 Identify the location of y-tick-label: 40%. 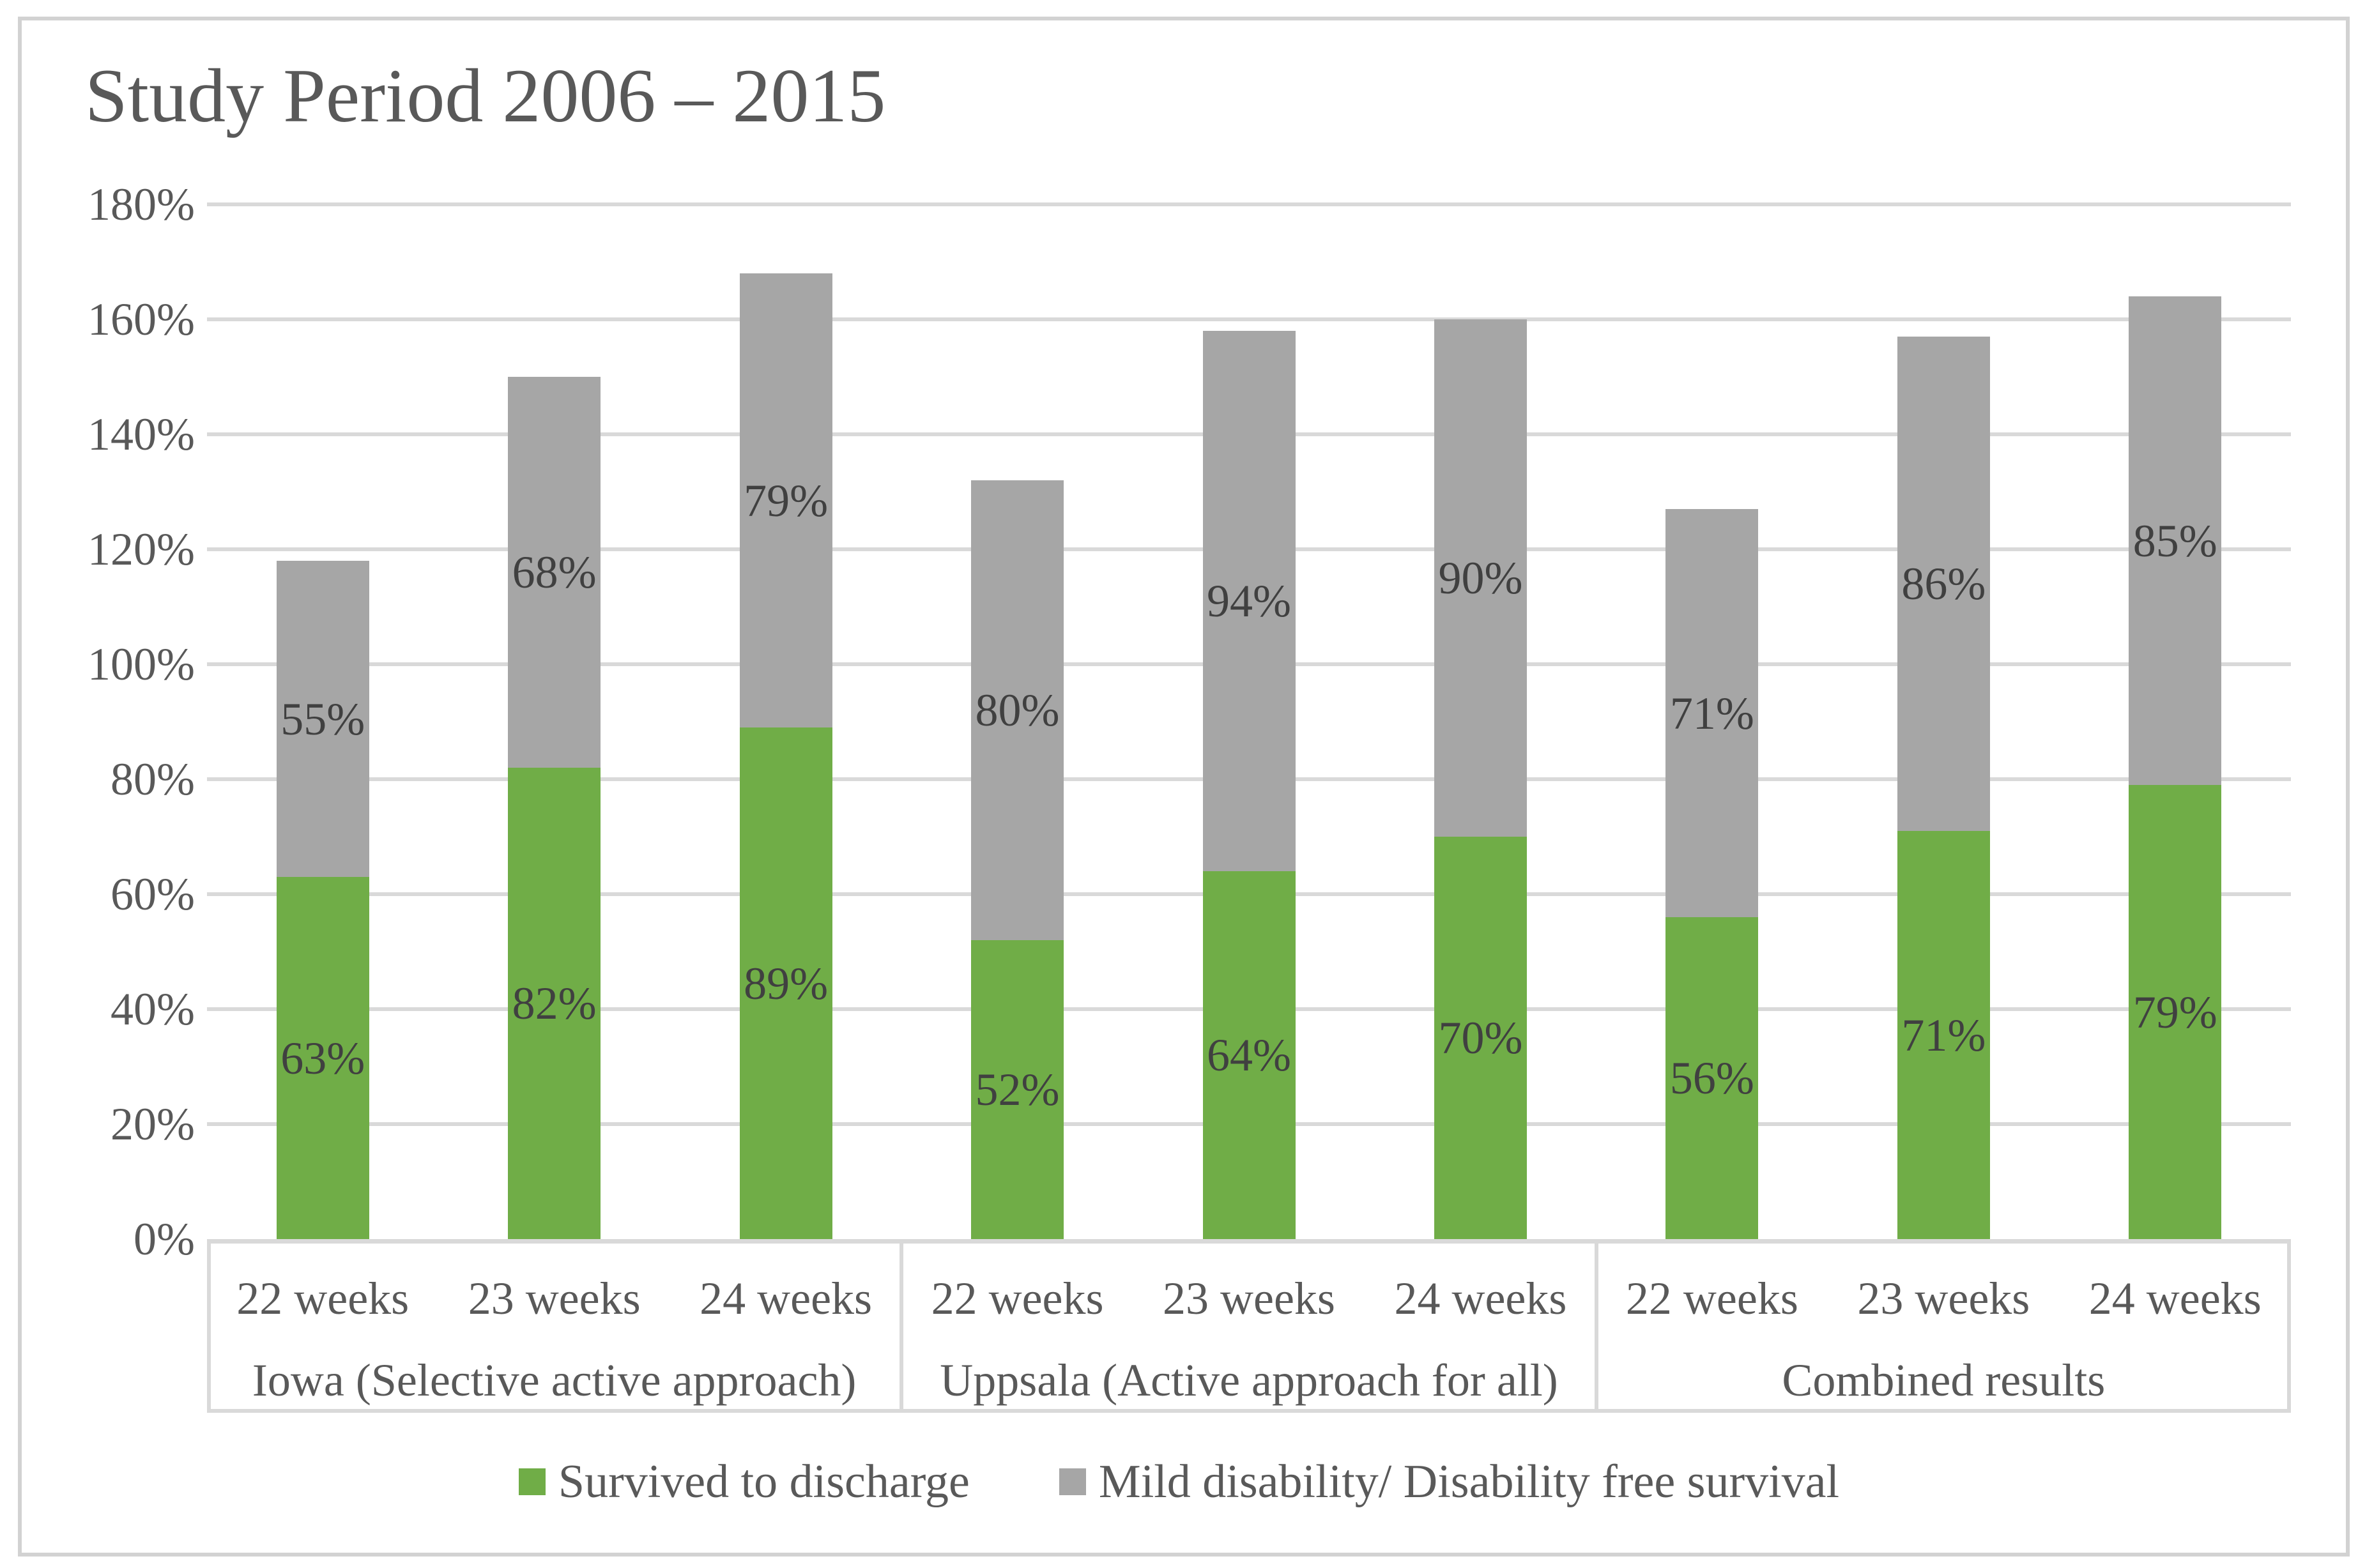
(153, 1009).